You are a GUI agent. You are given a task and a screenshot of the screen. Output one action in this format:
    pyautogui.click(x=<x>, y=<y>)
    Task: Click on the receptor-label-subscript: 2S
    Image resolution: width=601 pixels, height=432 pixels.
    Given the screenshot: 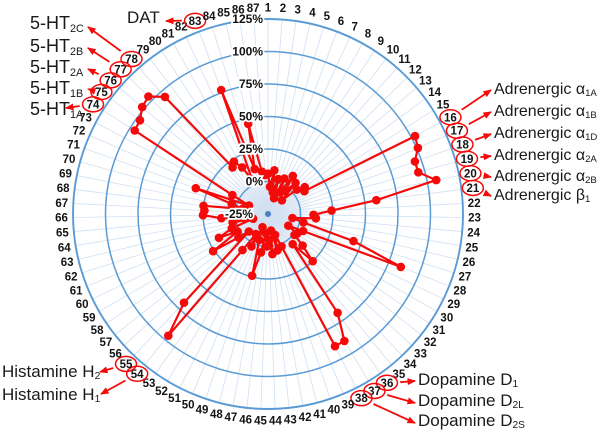 What is the action you would take?
    pyautogui.click(x=518, y=426)
    